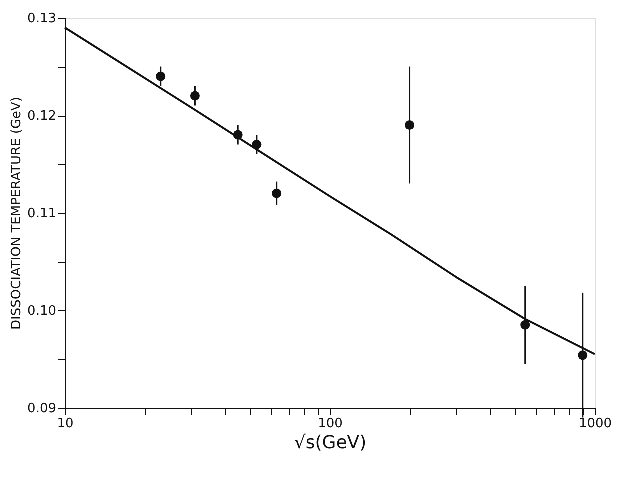 The image size is (640, 498). Describe the element at coordinates (42, 116) in the screenshot. I see `y-tick-label: 0.12` at that location.